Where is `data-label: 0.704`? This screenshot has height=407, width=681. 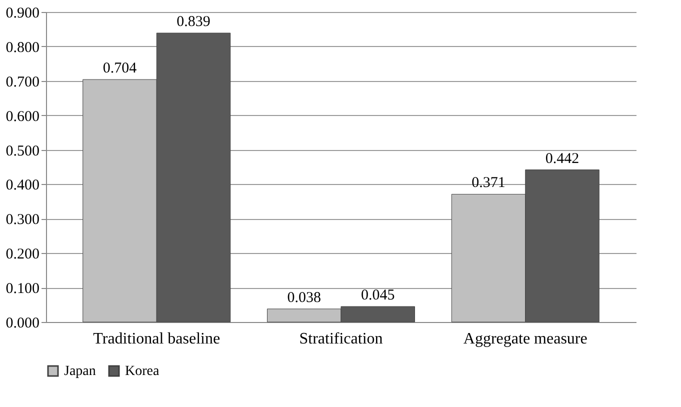
data-label: 0.704 is located at coordinates (120, 68).